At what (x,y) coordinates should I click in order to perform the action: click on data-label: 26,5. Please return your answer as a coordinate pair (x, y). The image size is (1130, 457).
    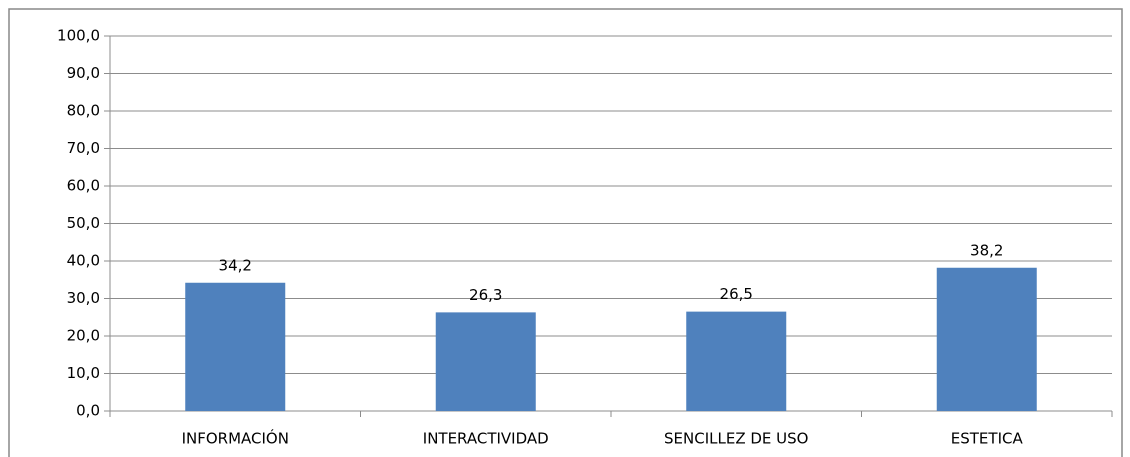
    Looking at the image, I should click on (736, 294).